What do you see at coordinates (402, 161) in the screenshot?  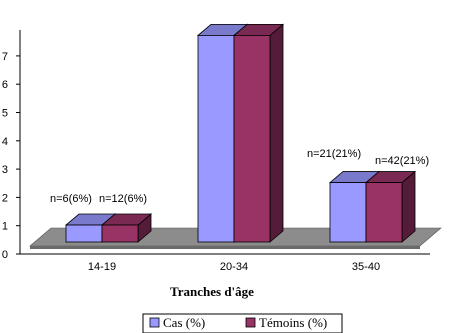 I see `data-label: n=42(21%)` at bounding box center [402, 161].